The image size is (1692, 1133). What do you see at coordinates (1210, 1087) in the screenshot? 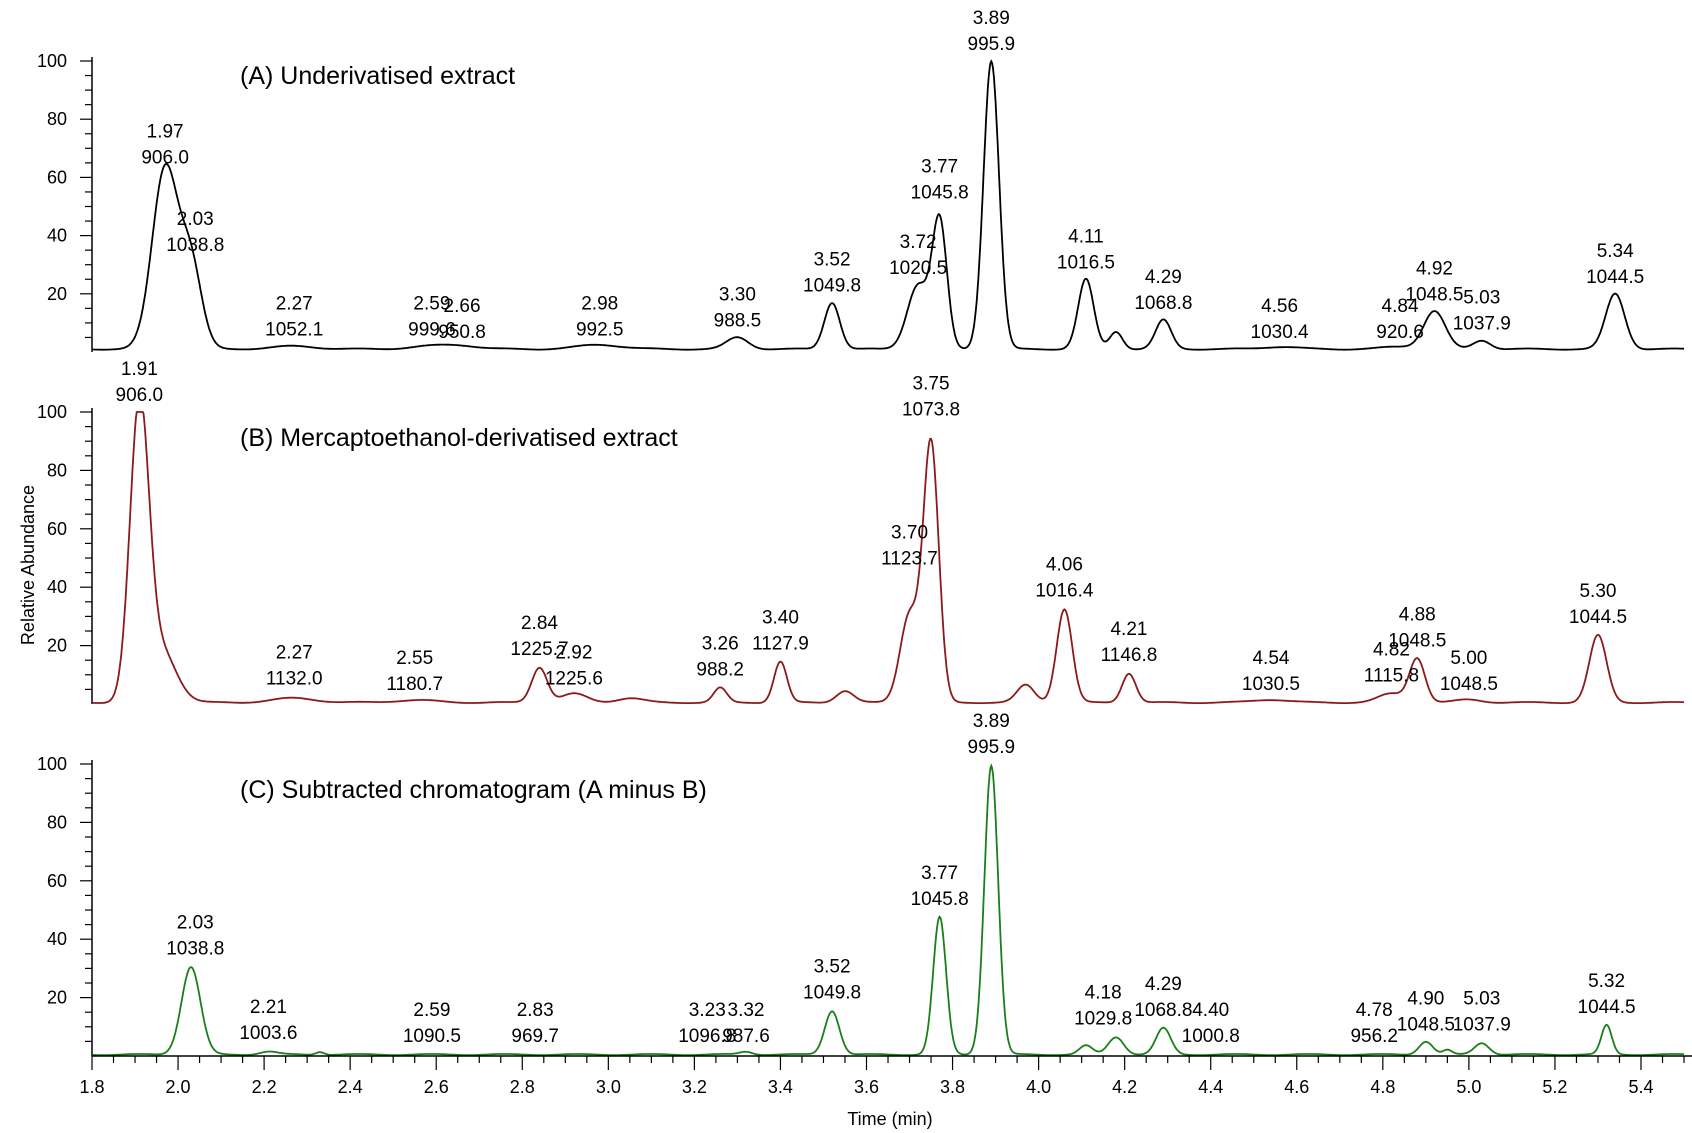
I see `x-tick-label: 4.4` at bounding box center [1210, 1087].